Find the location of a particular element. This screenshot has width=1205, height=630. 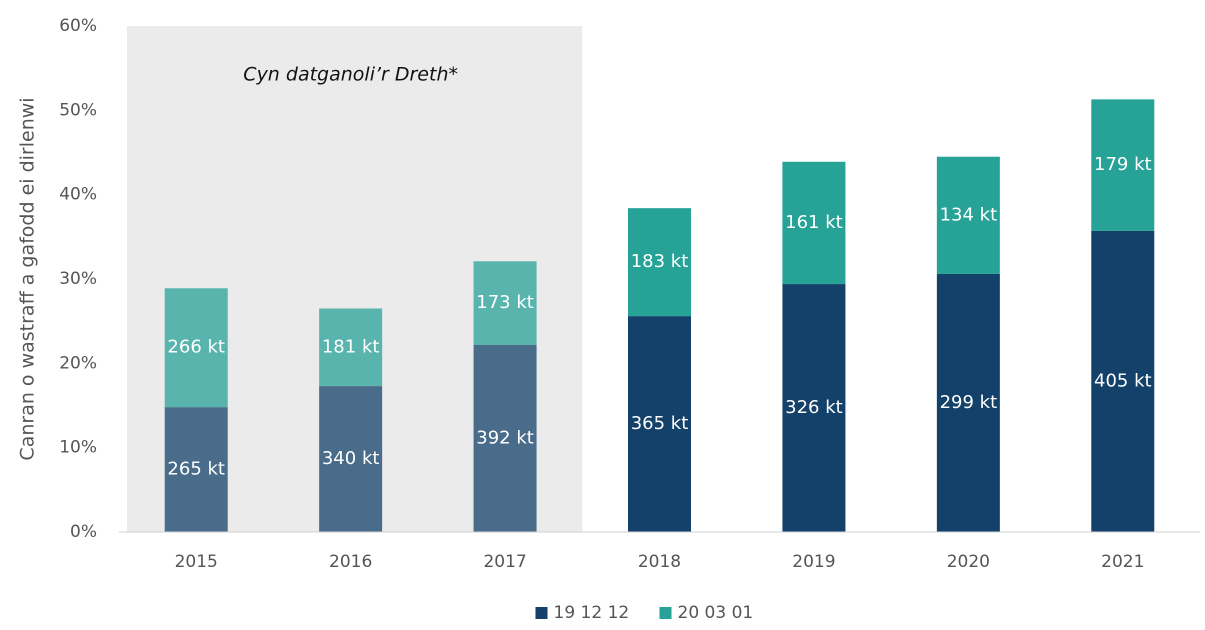

data-label: 179 kt is located at coordinates (1123, 164).